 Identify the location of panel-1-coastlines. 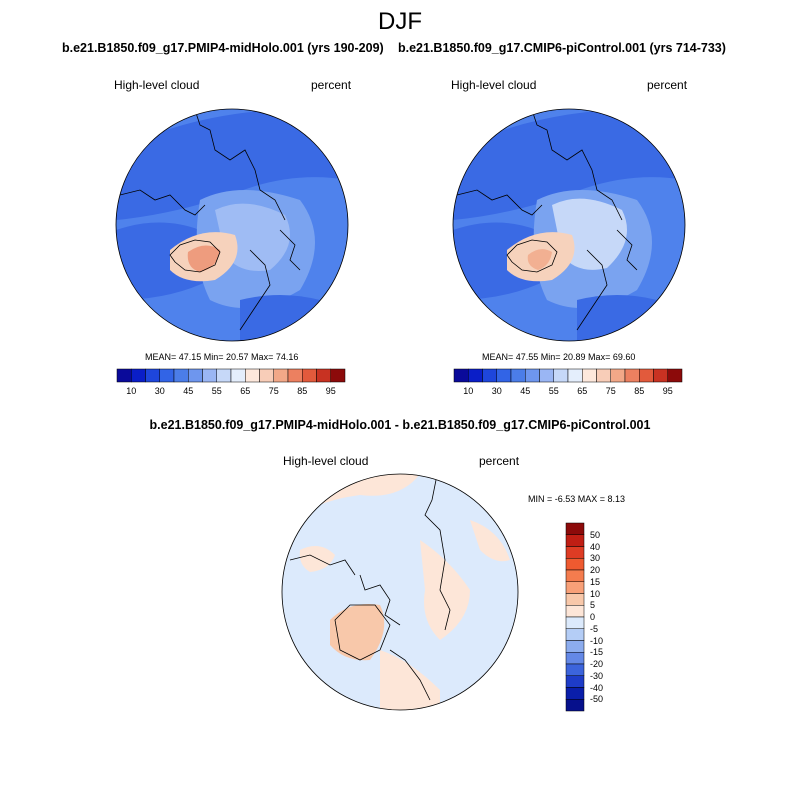
(210, 220).